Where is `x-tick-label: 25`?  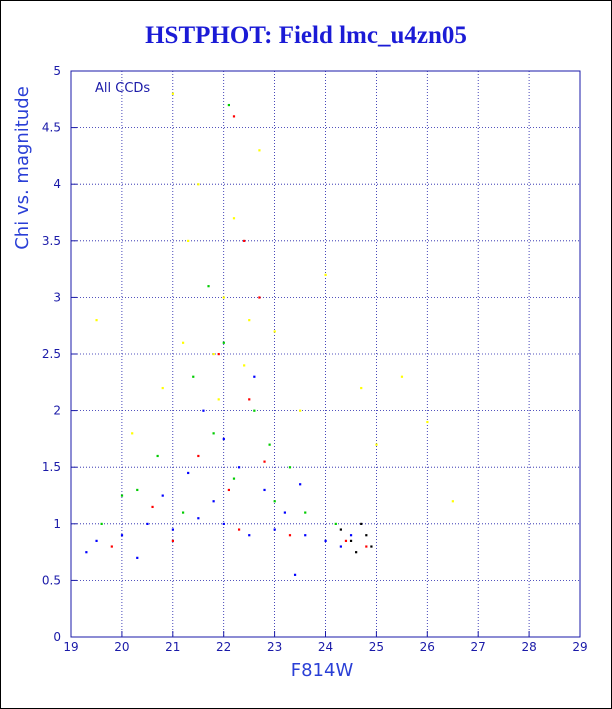
x-tick-label: 25 is located at coordinates (376, 647).